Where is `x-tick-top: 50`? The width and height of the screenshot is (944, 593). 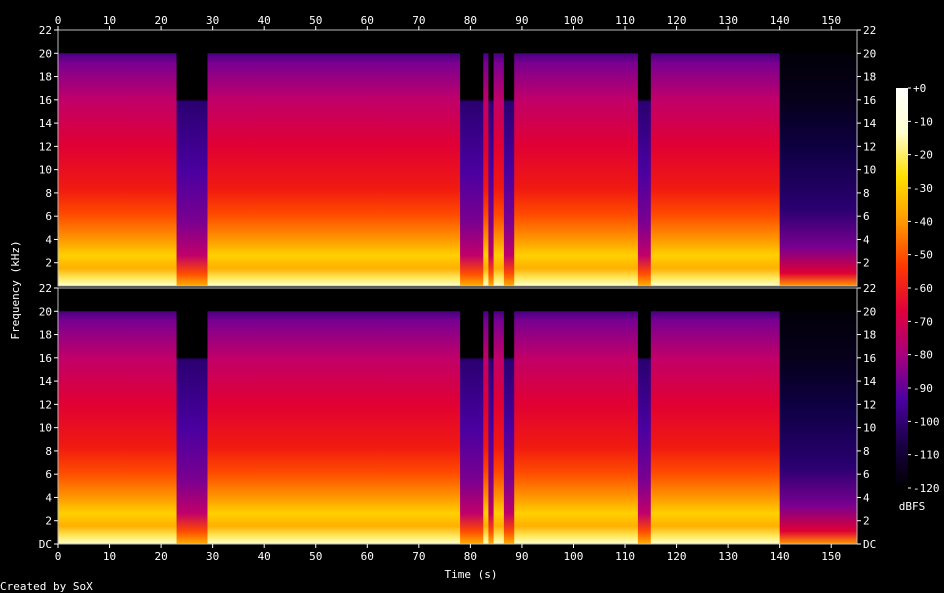 x-tick-top: 50 is located at coordinates (315, 20).